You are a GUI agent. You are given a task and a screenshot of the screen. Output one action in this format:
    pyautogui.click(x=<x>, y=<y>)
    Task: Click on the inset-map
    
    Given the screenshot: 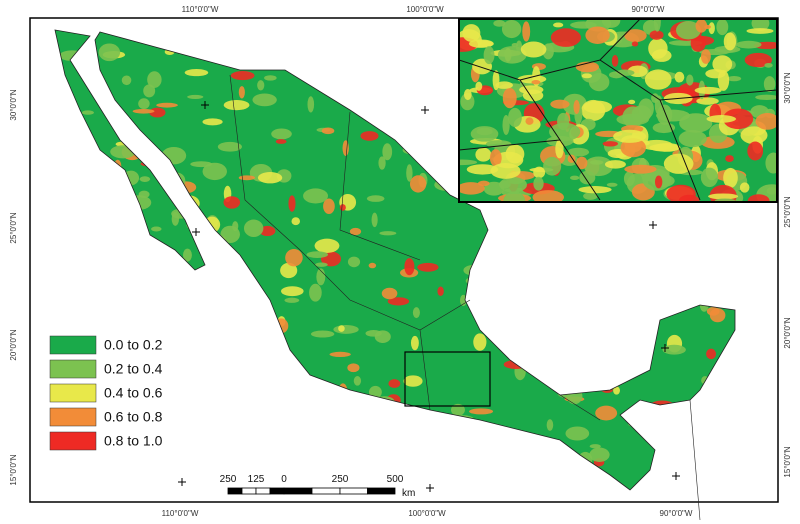 What is the action you would take?
    pyautogui.click(x=618, y=110)
    